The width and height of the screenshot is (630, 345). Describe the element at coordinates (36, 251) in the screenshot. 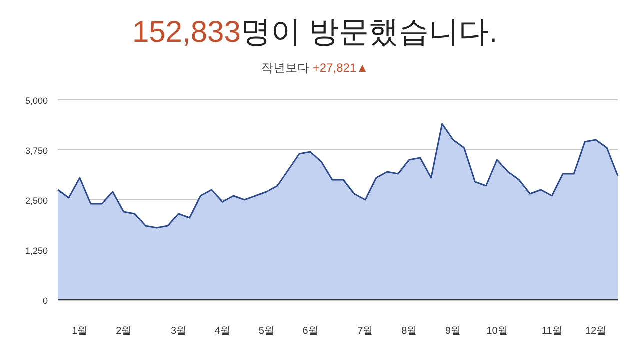

I see `y-tick-label: 1,250` at that location.